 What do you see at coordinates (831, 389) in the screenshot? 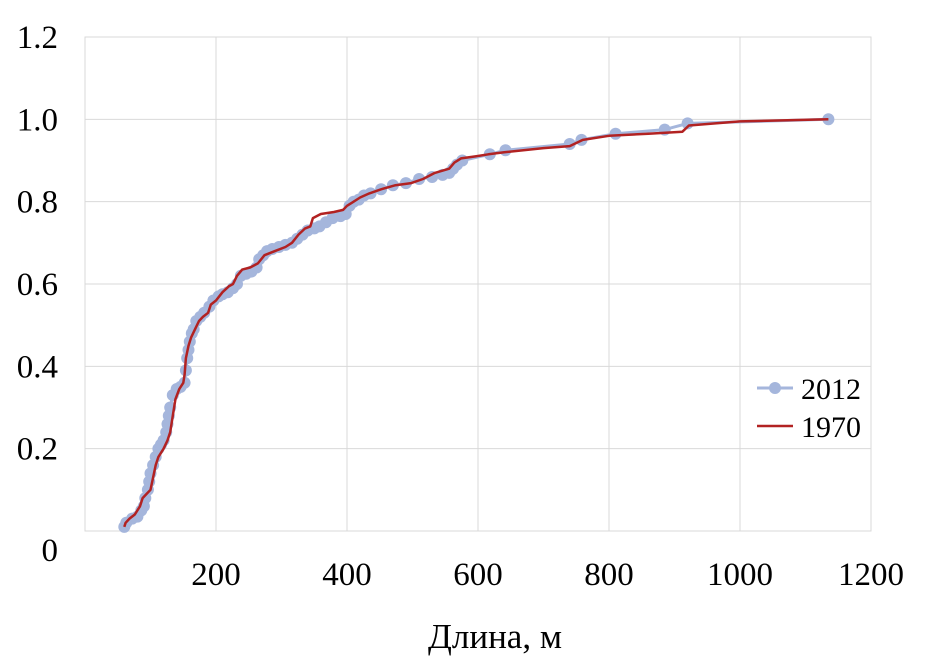
I see `legend-label-2012: 2012` at bounding box center [831, 389].